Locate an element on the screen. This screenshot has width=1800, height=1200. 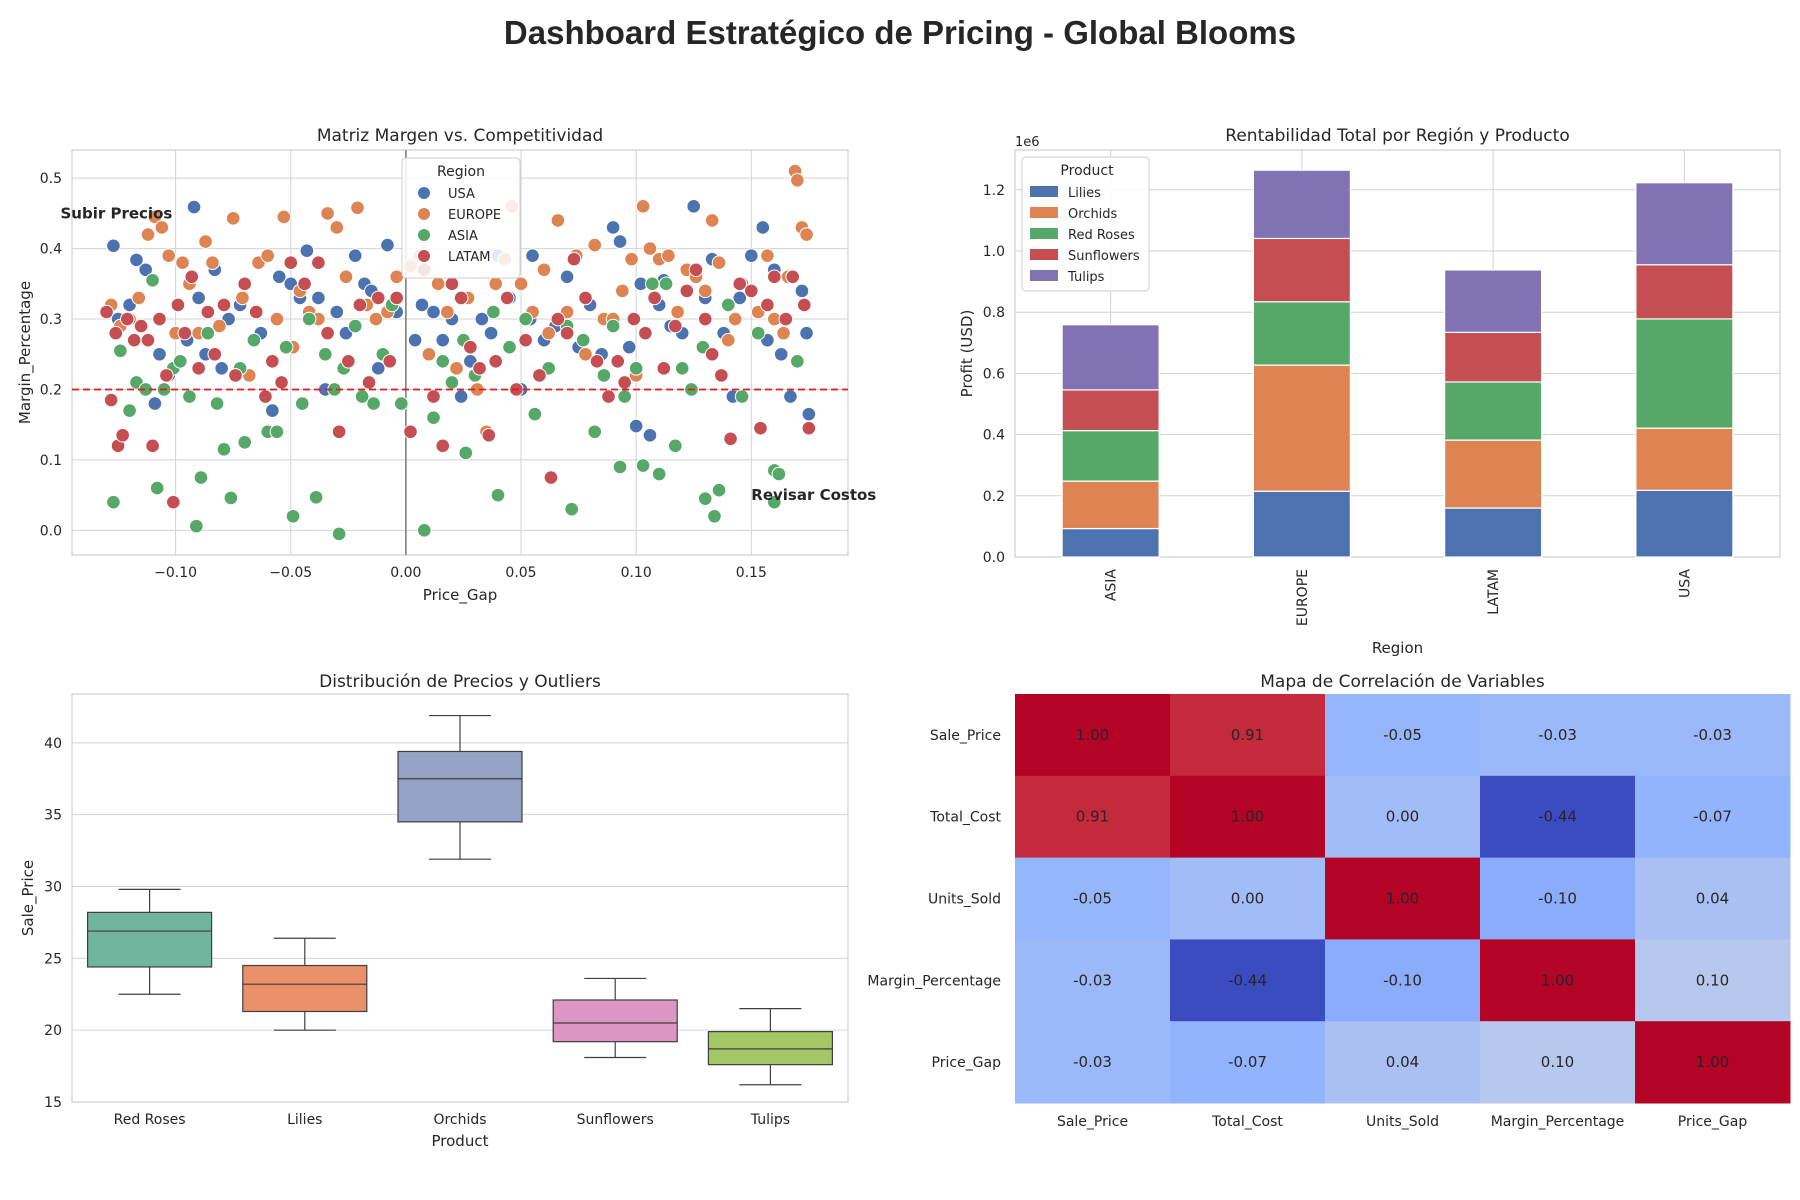
bar-segment-orchids is located at coordinates (1301, 428).